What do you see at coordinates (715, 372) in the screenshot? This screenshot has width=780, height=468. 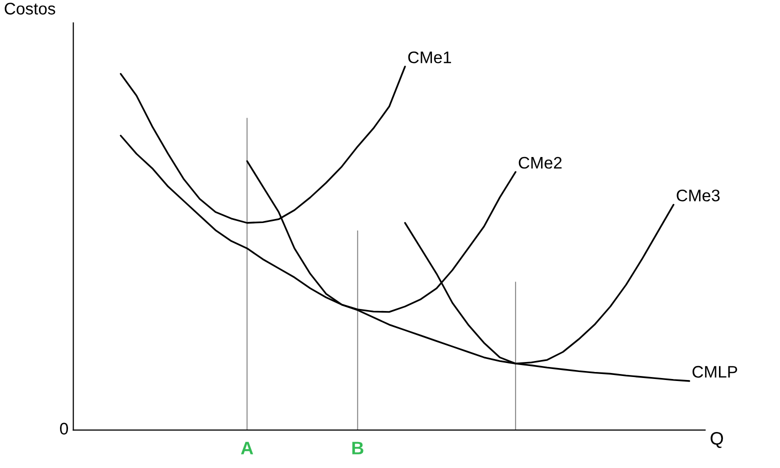 I see `series-label: CMLP` at bounding box center [715, 372].